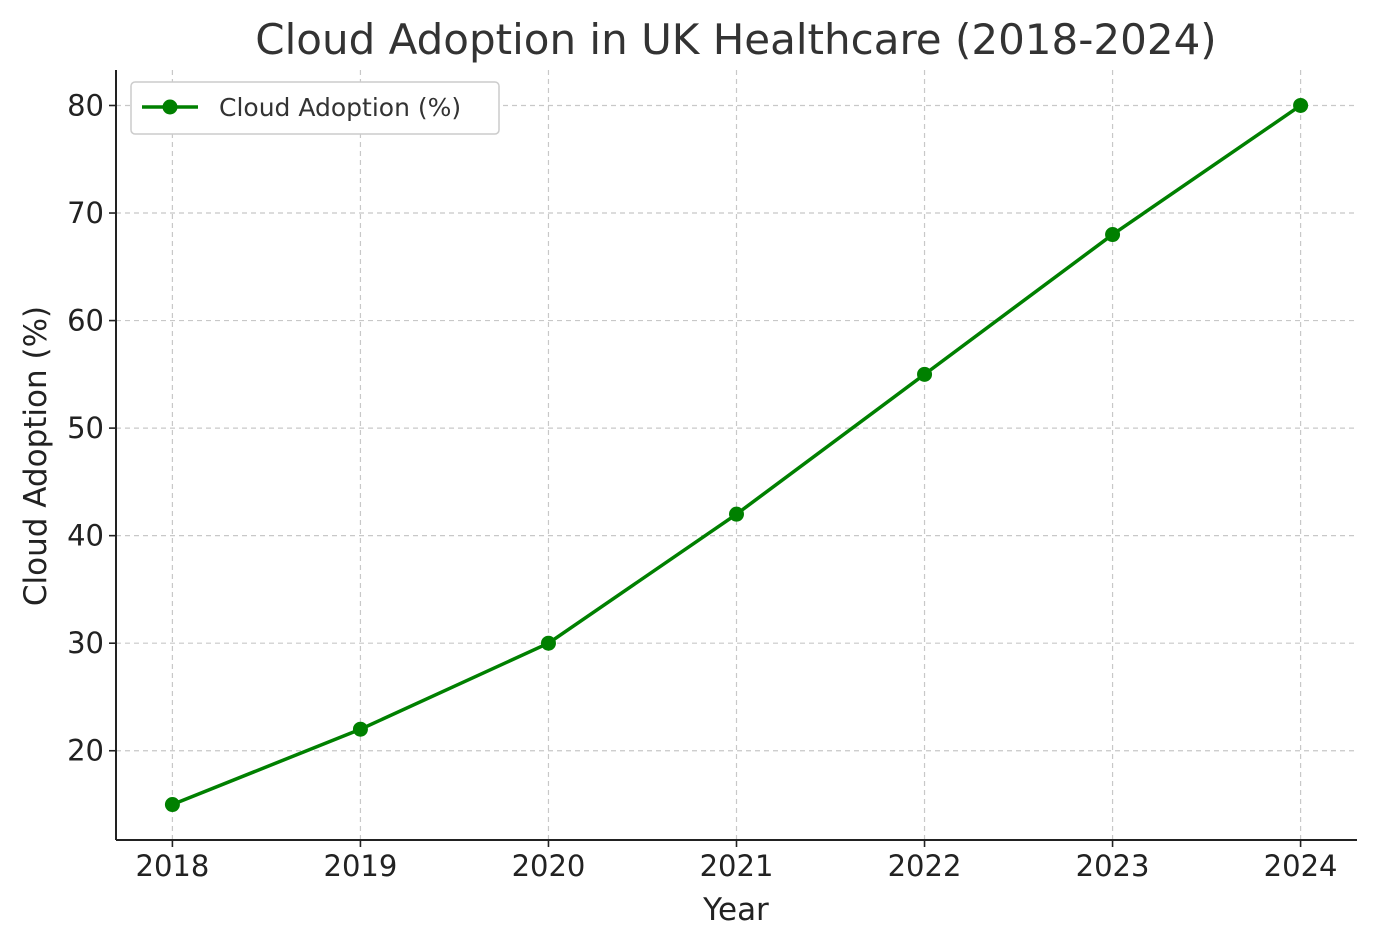 Image resolution: width=1376 pixels, height=947 pixels. What do you see at coordinates (85, 105) in the screenshot?
I see `y-tick-label-6: 80` at bounding box center [85, 105].